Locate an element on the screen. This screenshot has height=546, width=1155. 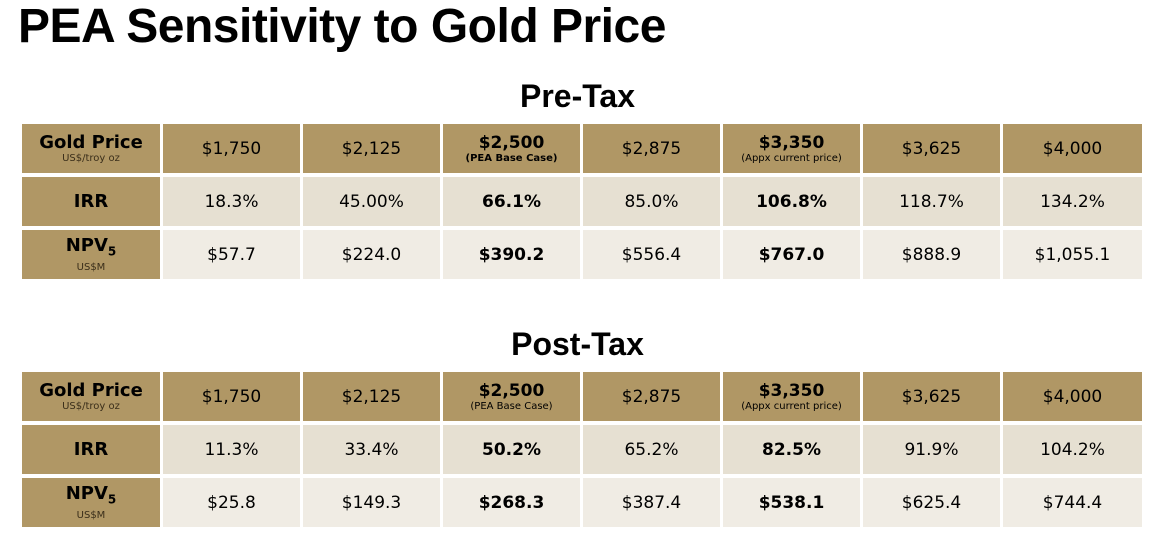
irr-value: 104.2% is located at coordinates (1072, 449).